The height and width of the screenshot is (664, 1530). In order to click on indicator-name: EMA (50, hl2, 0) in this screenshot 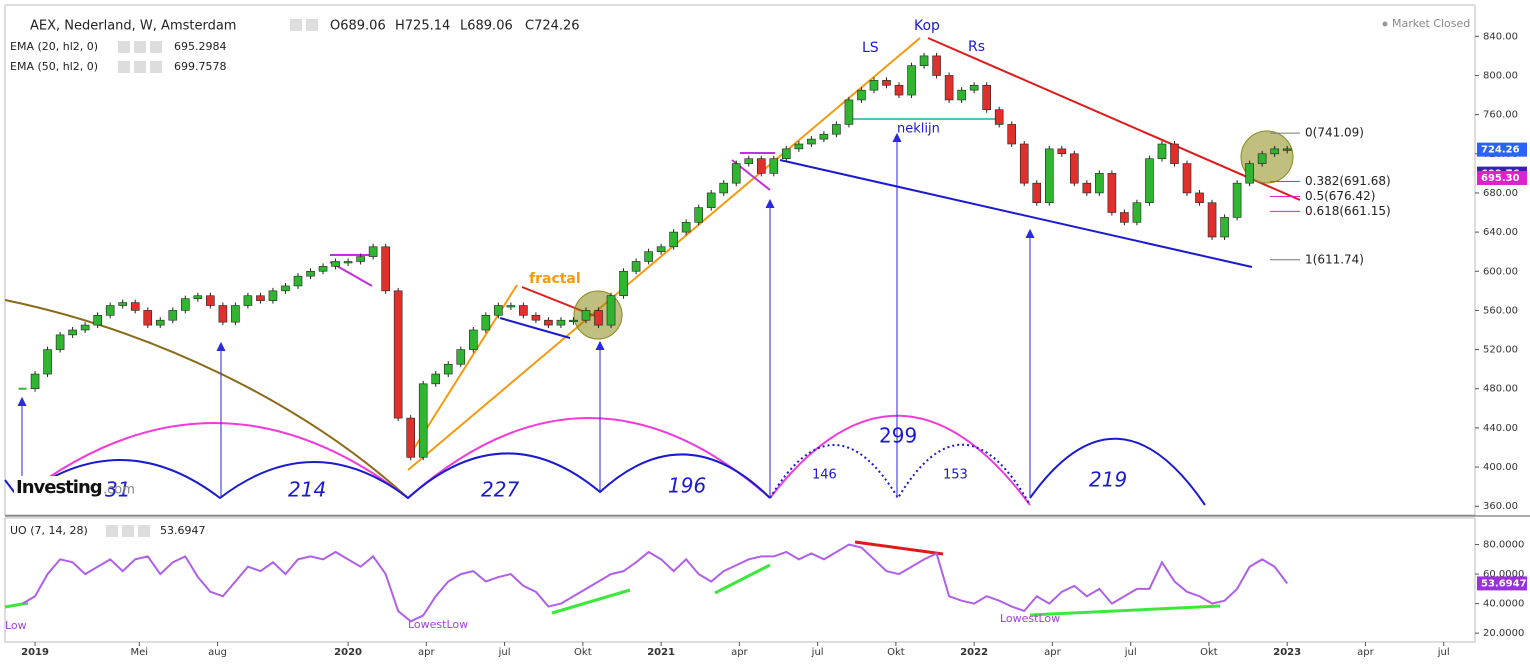, I will do `click(54, 66)`.